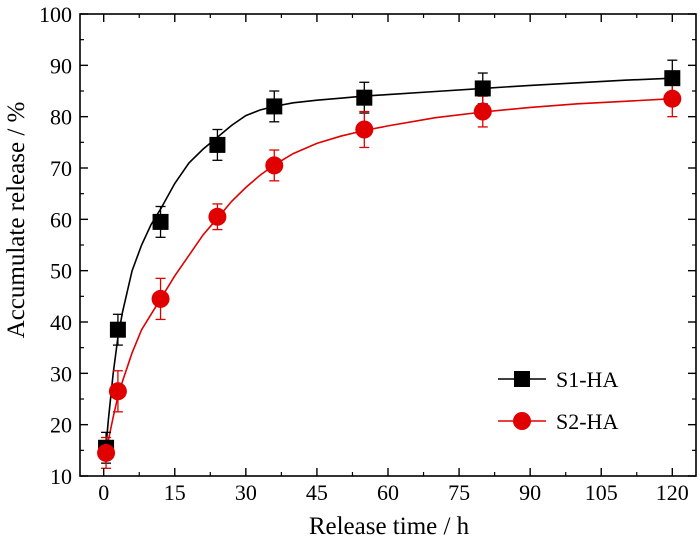 The width and height of the screenshot is (700, 549). Describe the element at coordinates (16, 220) in the screenshot. I see `y-axis-label: Accumulate release / %` at that location.